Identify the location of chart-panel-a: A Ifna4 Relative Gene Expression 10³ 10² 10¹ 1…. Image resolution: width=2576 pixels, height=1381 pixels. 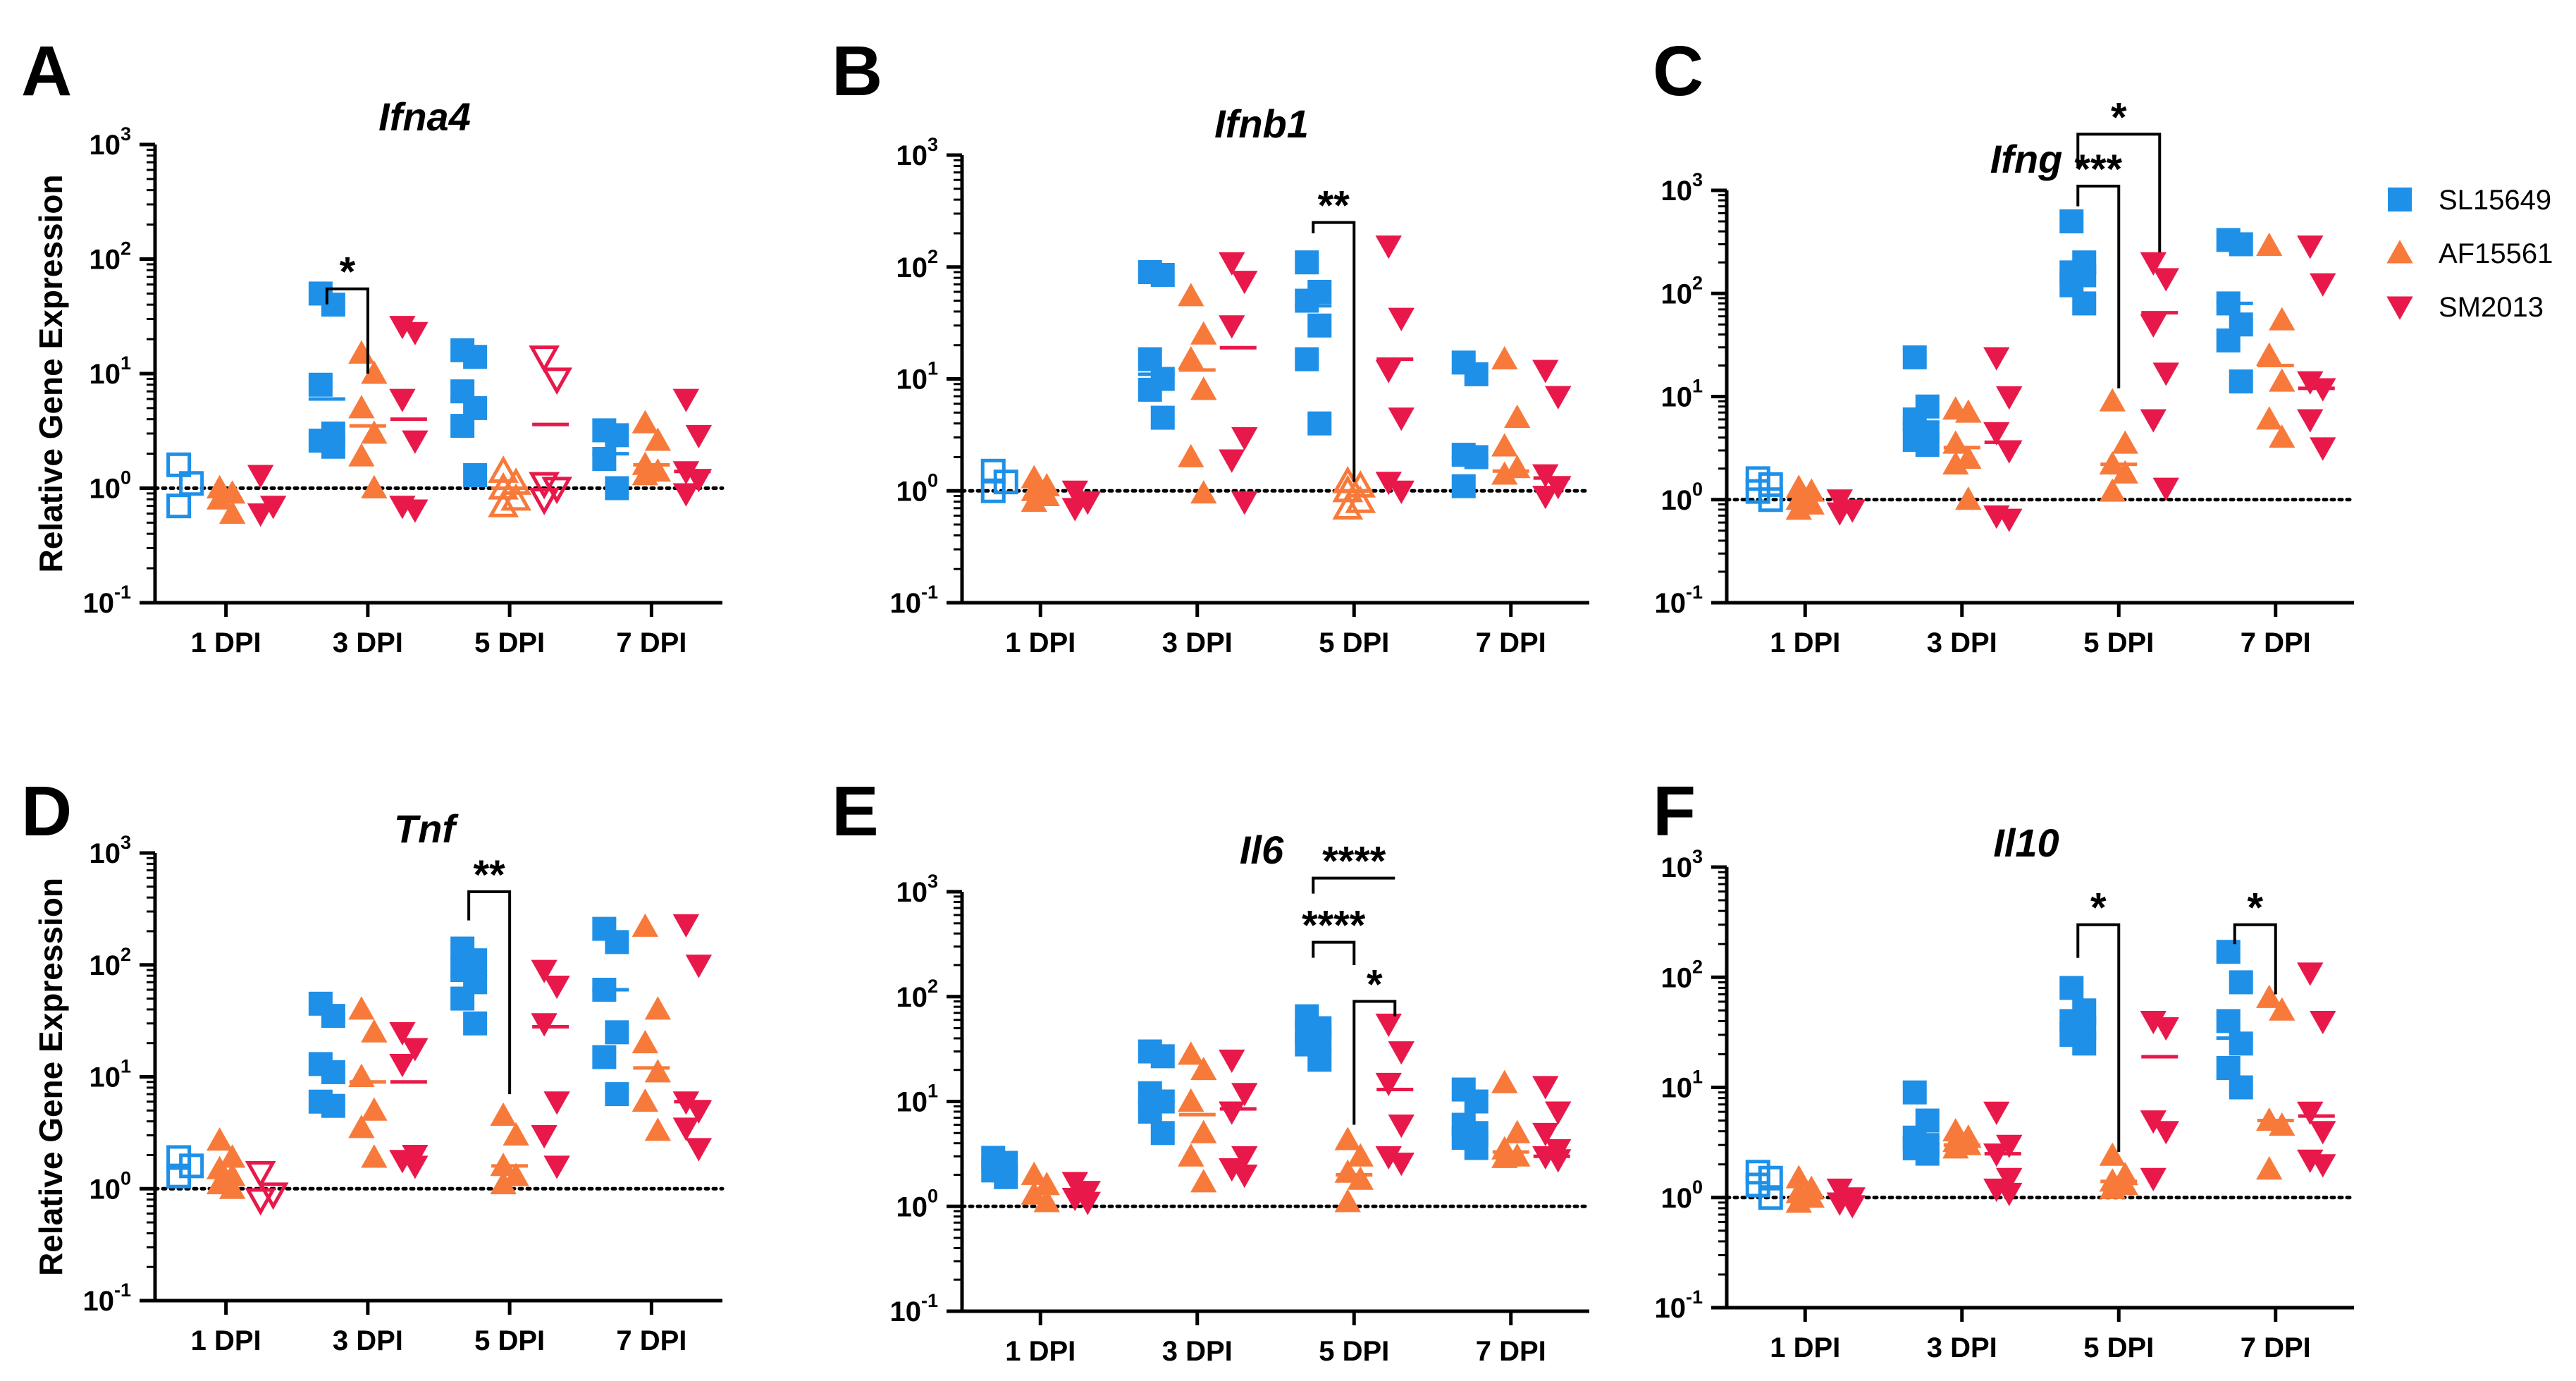
(373, 345).